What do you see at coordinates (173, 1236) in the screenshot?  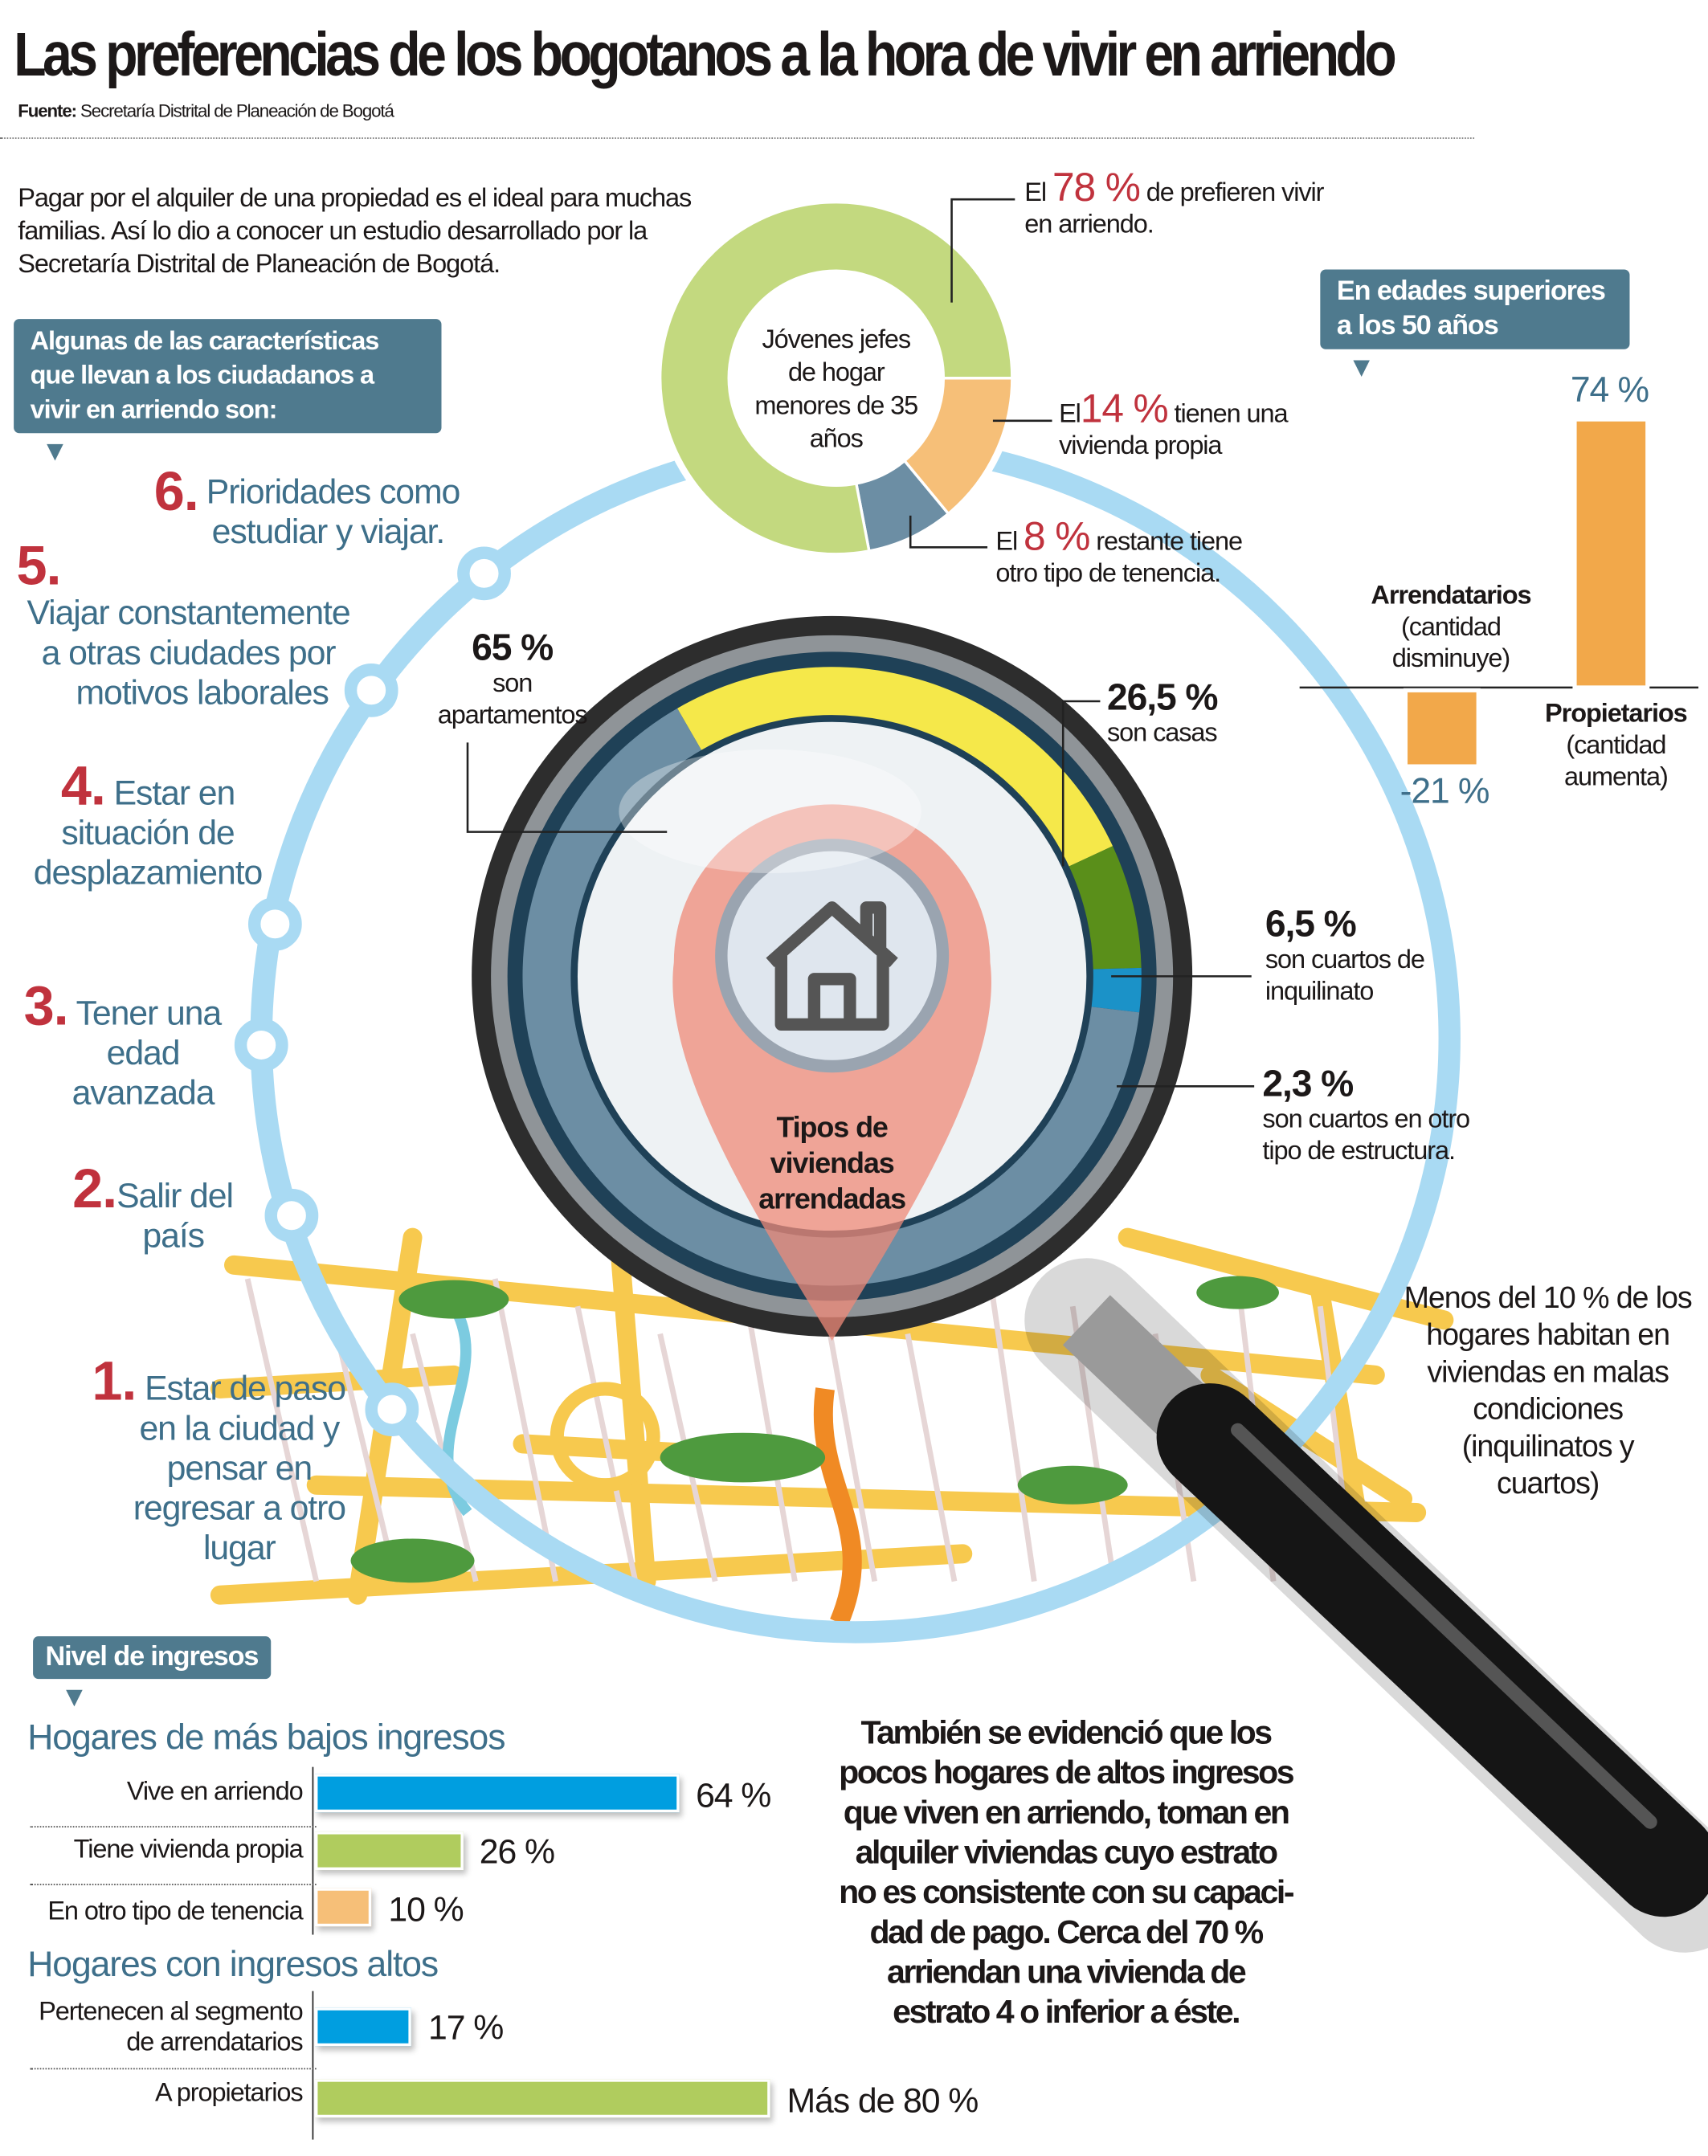 I see `step-line: país` at bounding box center [173, 1236].